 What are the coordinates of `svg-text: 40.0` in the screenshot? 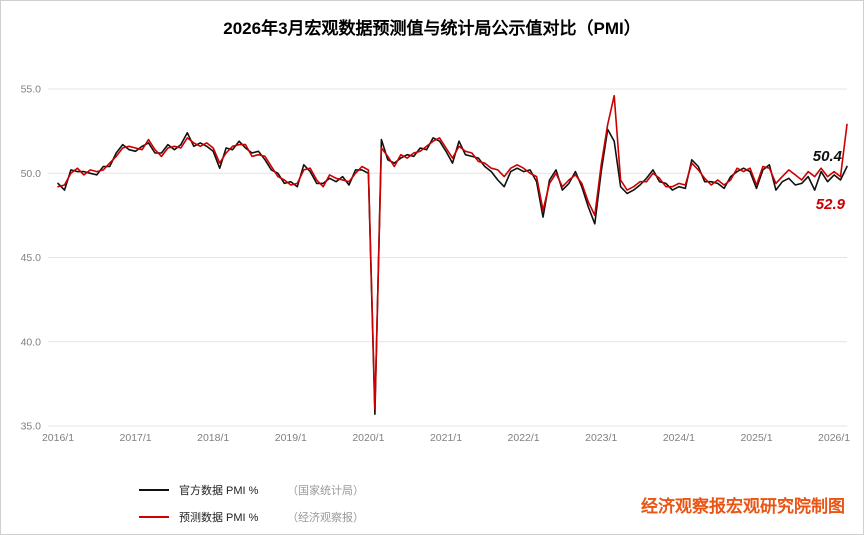 It's located at (31, 342).